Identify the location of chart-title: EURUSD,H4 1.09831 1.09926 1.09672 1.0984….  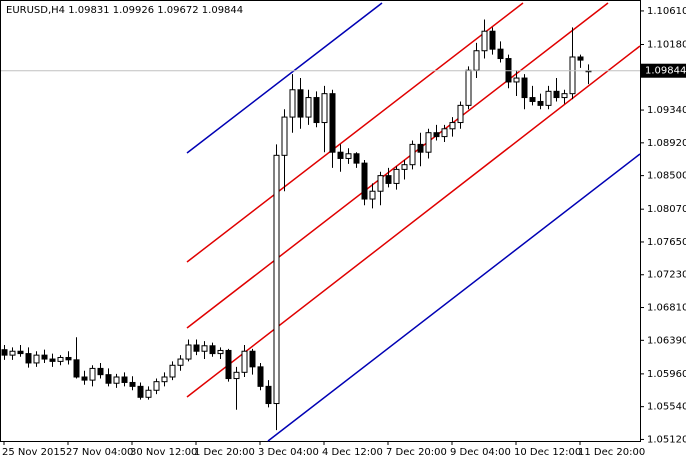
(124, 10).